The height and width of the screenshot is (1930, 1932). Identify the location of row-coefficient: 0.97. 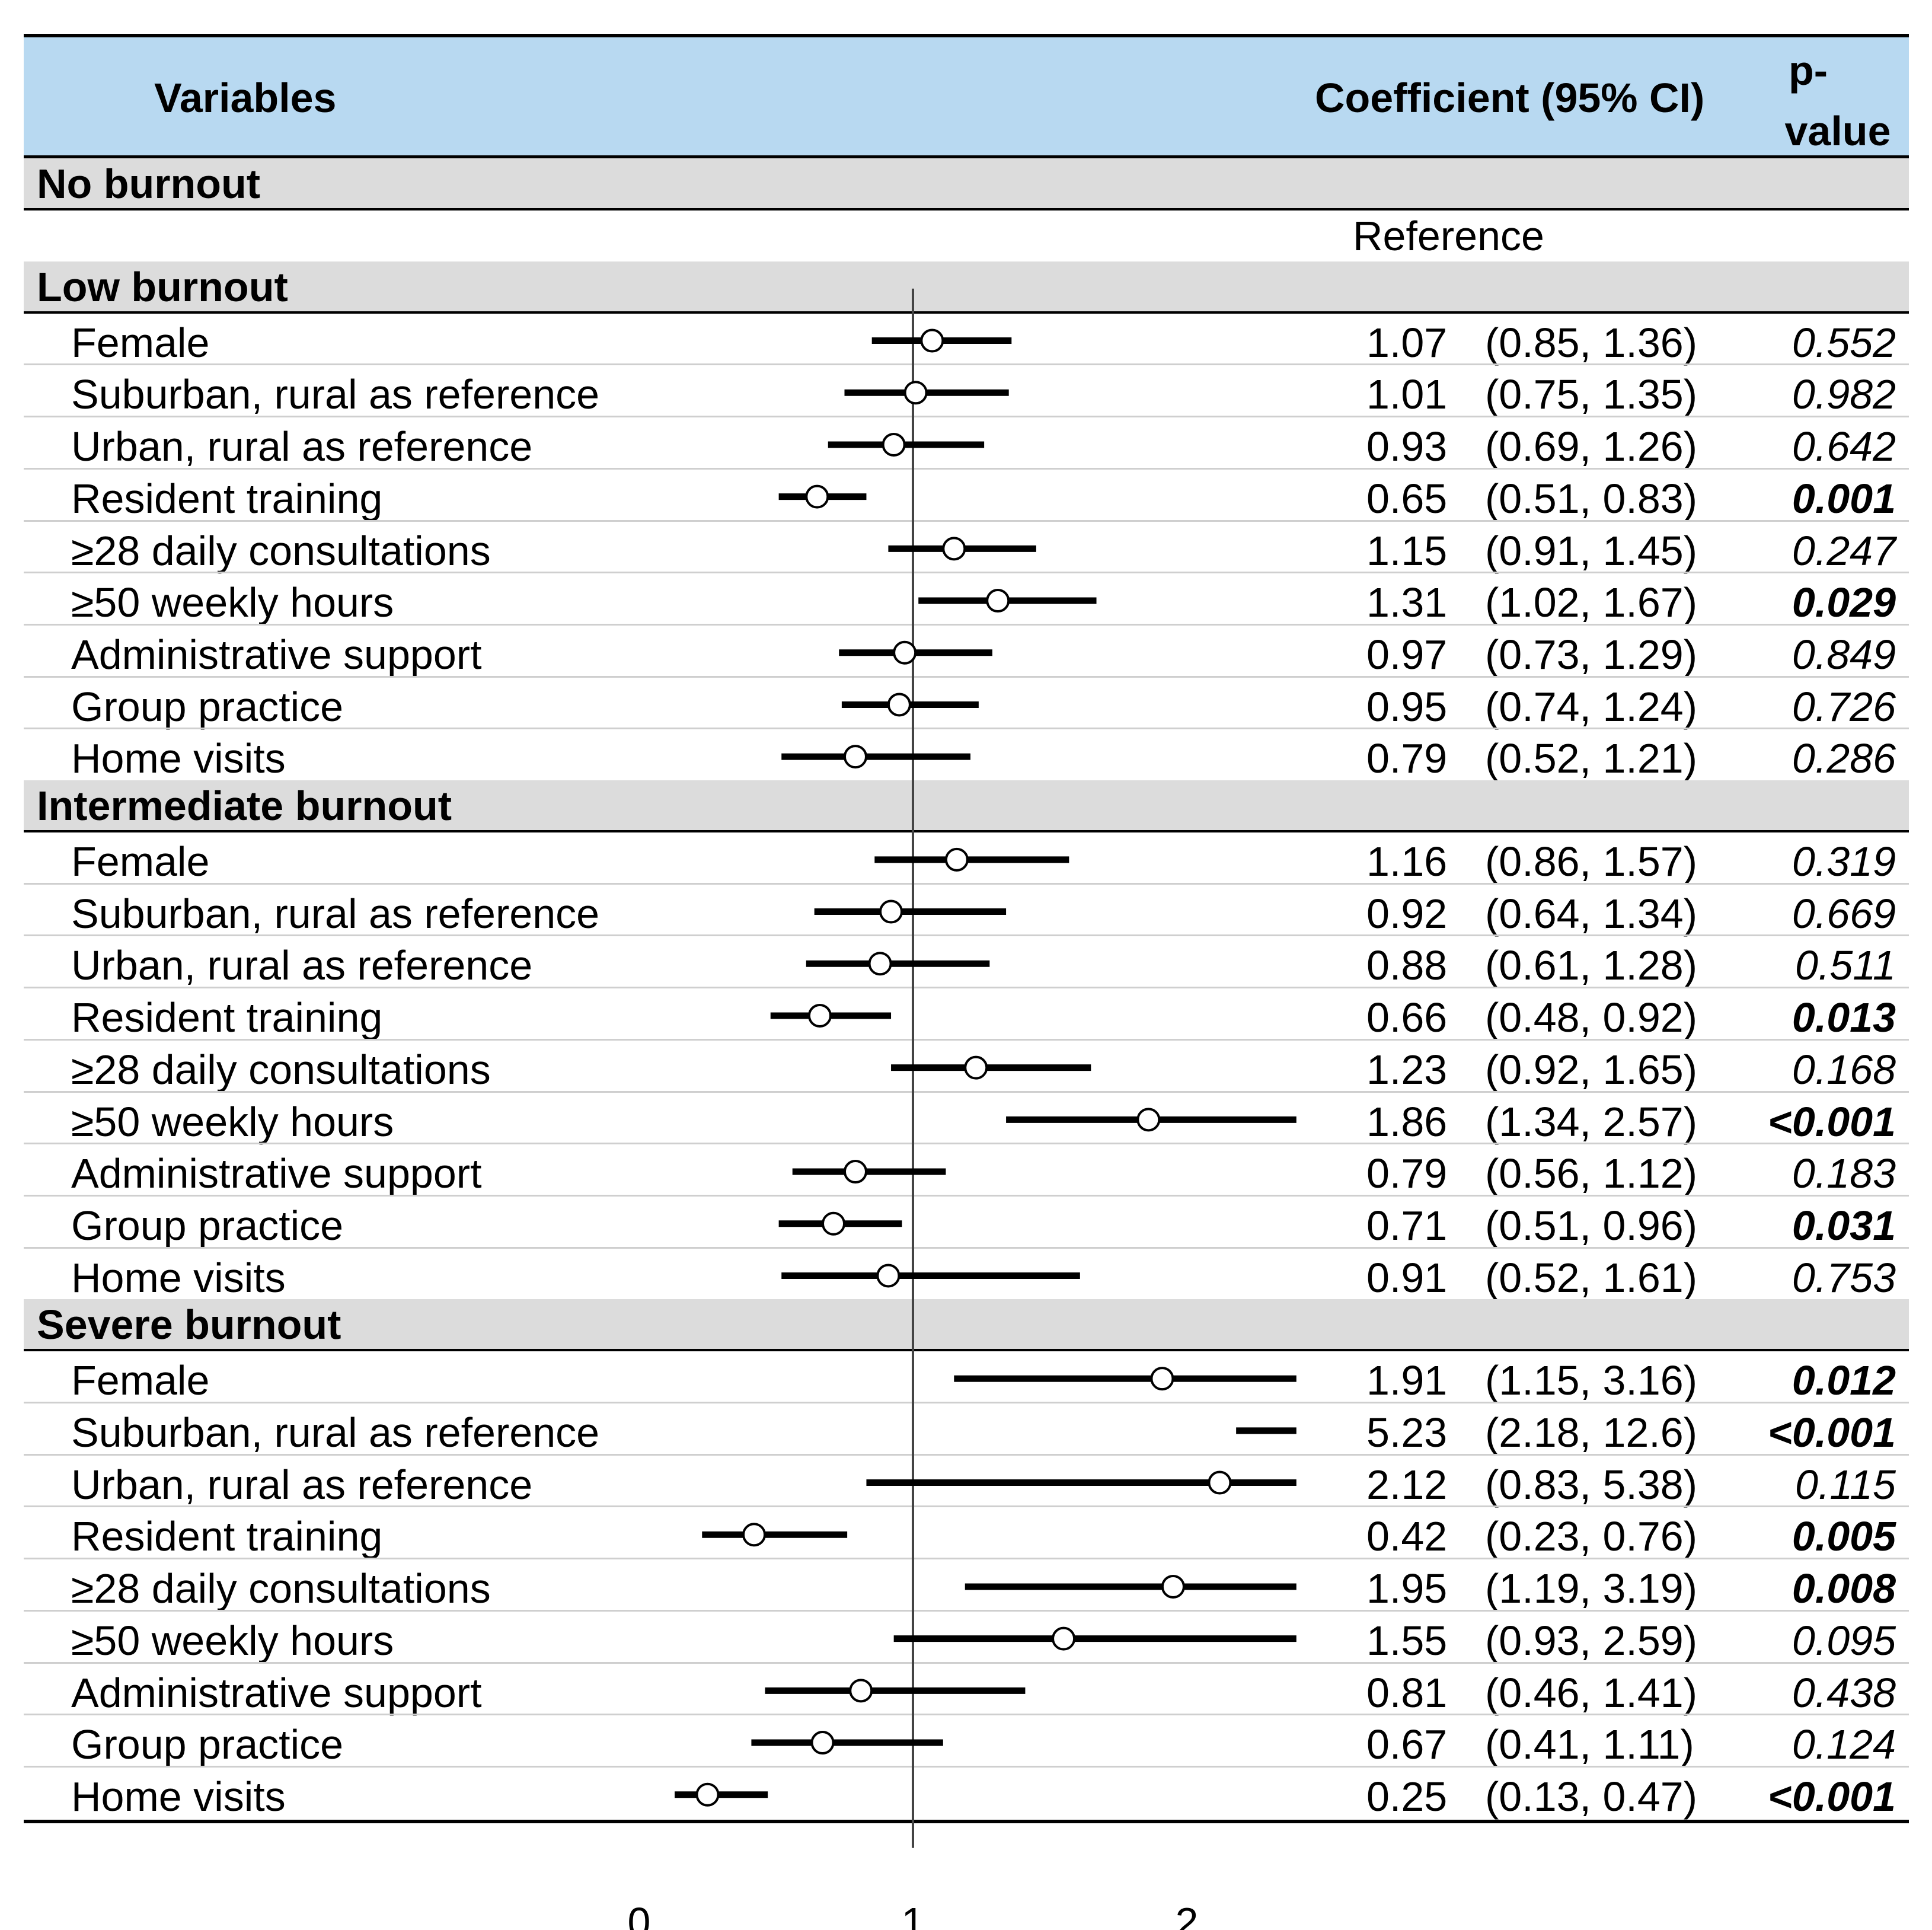
(1407, 654).